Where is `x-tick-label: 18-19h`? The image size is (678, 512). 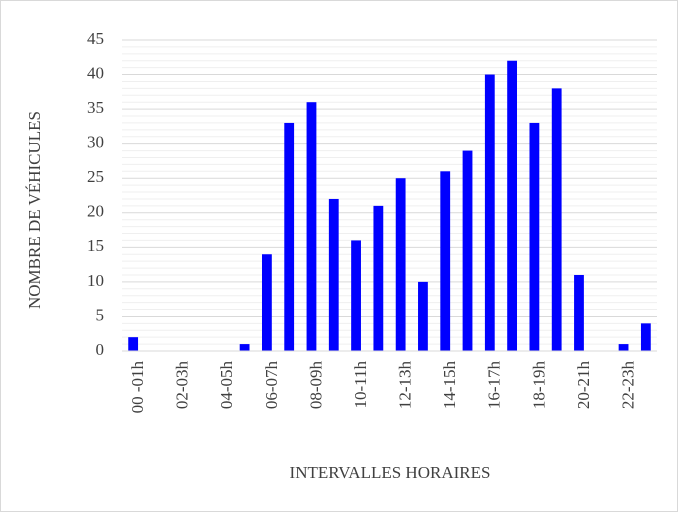 x-tick-label: 18-19h is located at coordinates (538, 385).